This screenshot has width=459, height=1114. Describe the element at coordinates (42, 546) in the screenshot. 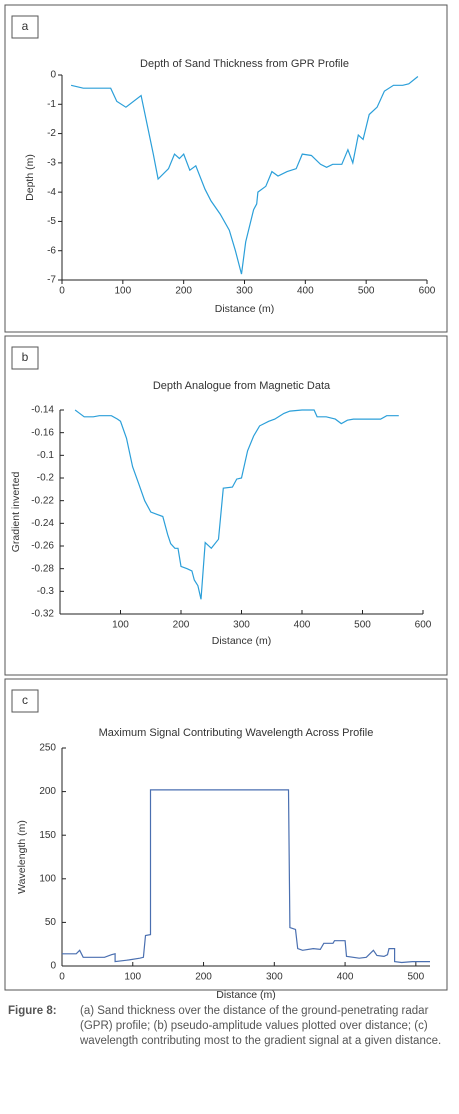

I see `y-tick-label: -0.26` at that location.